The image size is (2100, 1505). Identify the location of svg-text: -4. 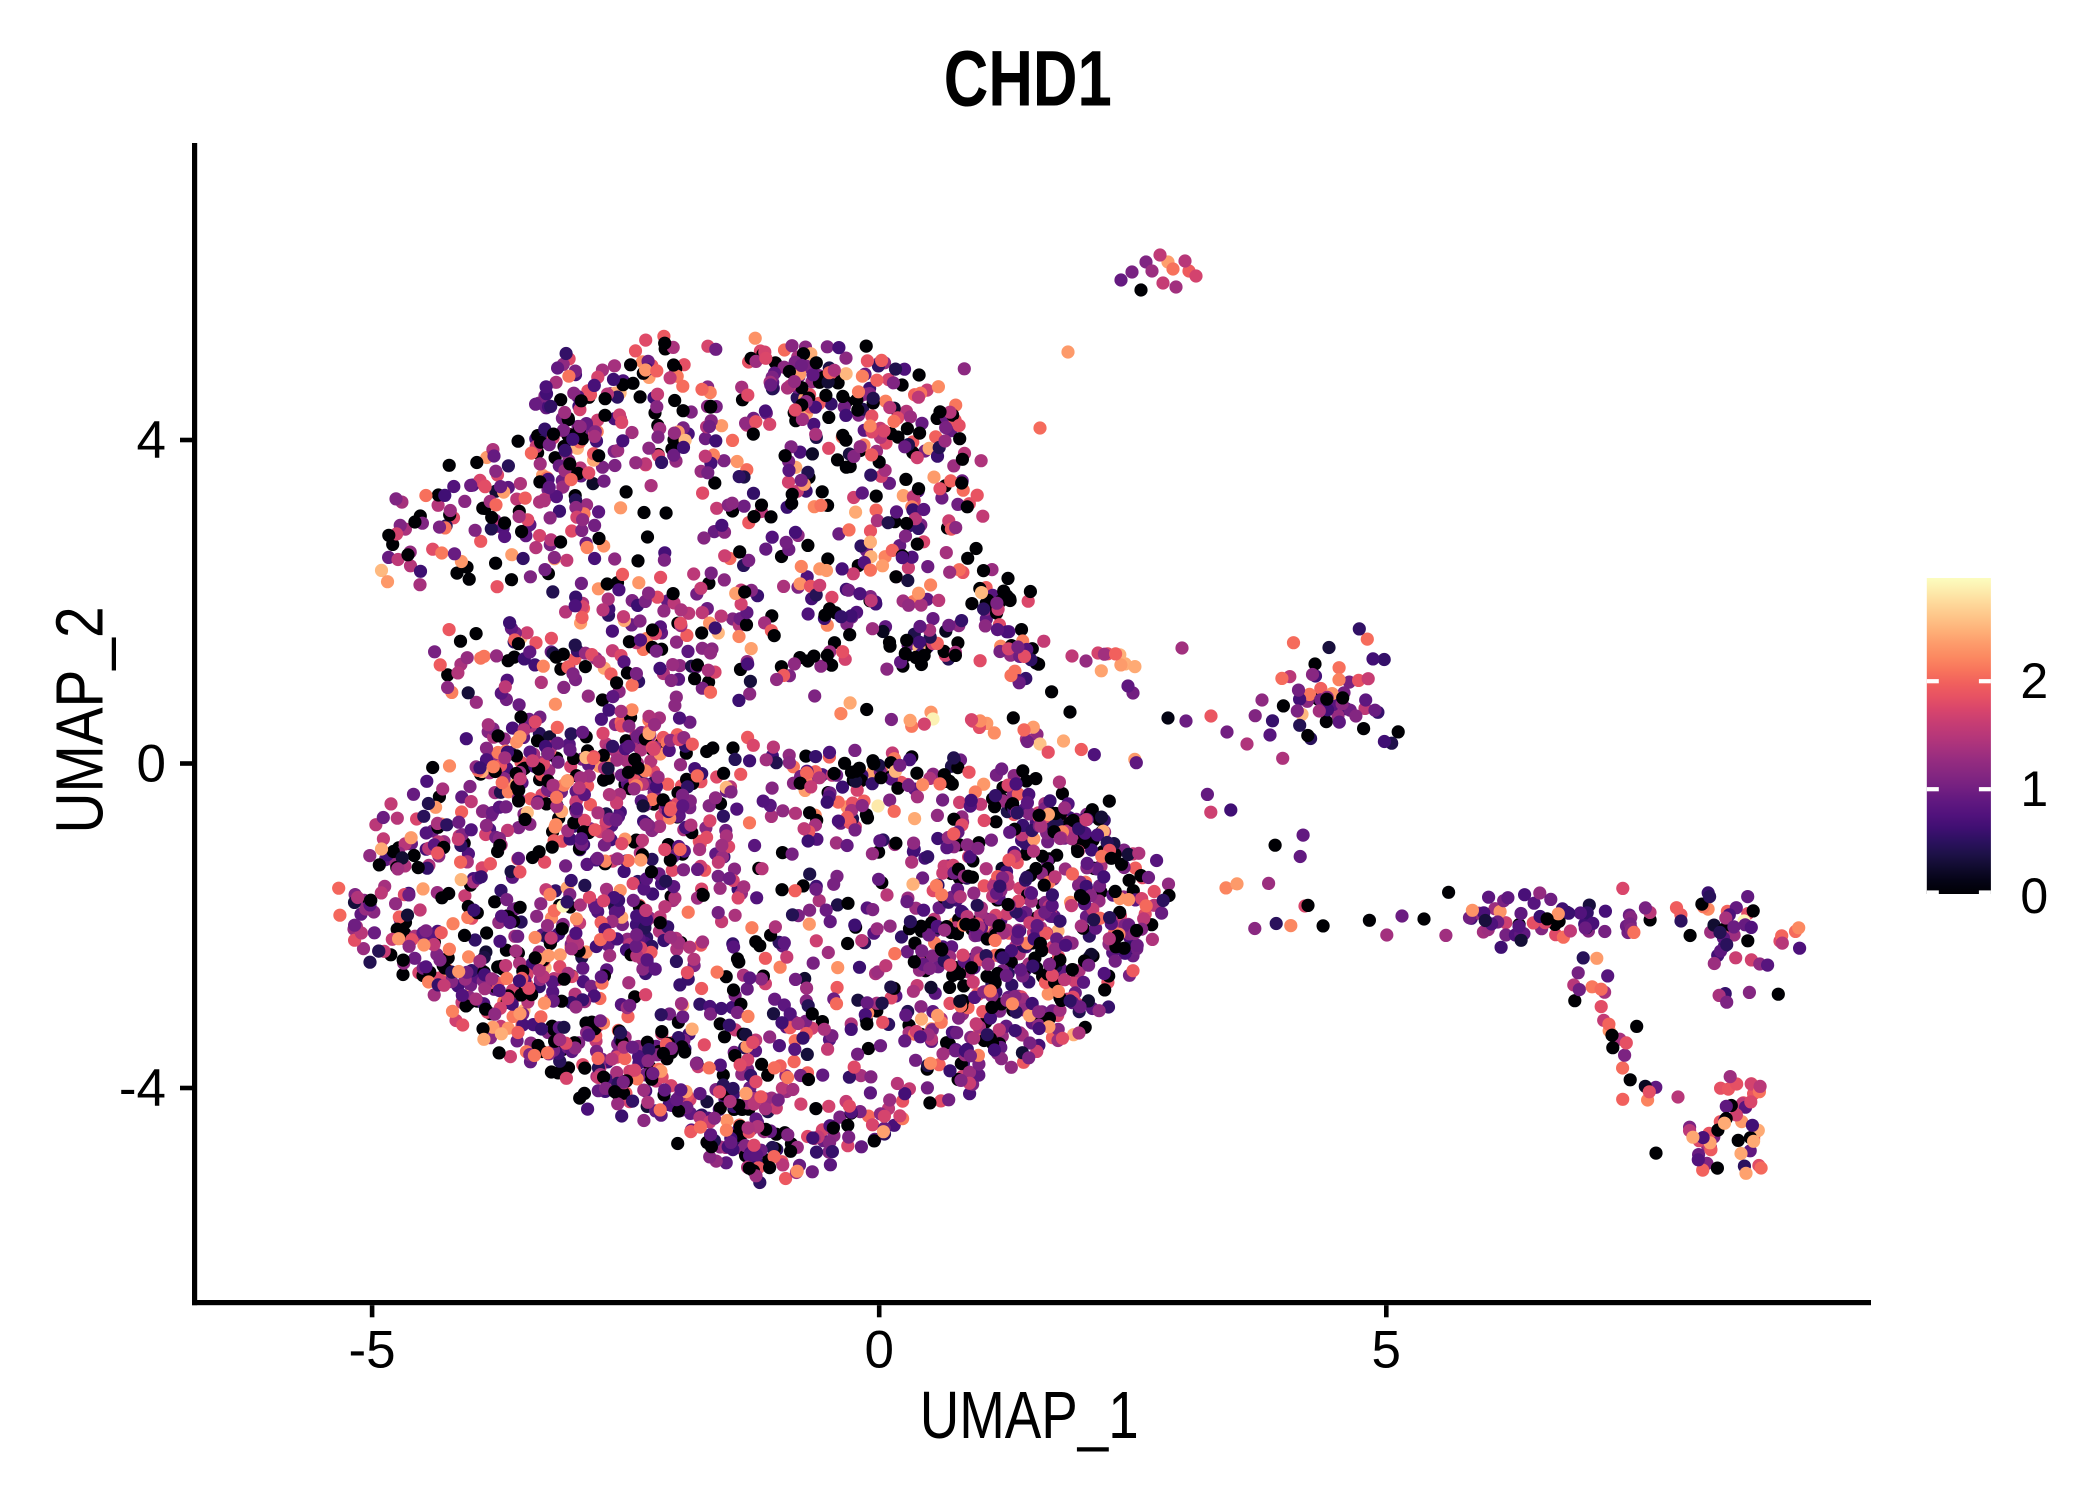
(142, 1088).